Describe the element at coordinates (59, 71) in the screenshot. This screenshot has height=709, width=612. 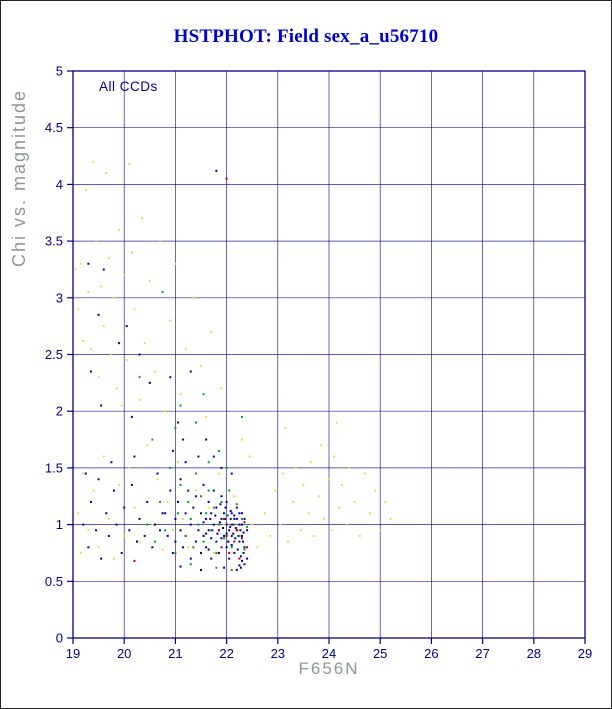
I see `svg-text: 5` at that location.